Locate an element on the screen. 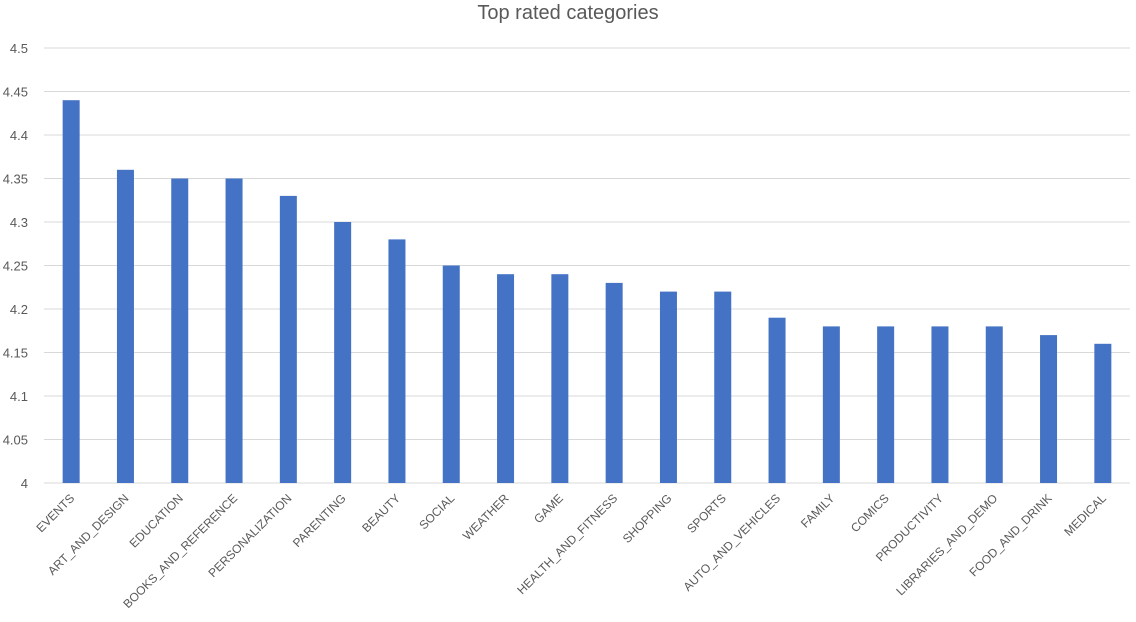 The width and height of the screenshot is (1136, 622). y-tick-label: 4.25 is located at coordinates (15, 266).